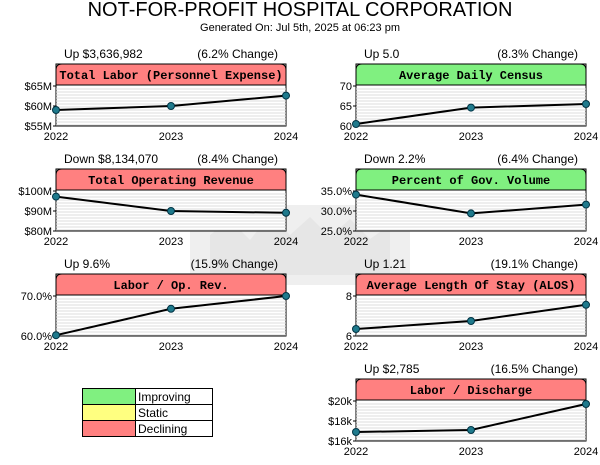 This screenshot has width=600, height=465. Describe the element at coordinates (349, 297) in the screenshot. I see `y-tick-label: 8` at that location.